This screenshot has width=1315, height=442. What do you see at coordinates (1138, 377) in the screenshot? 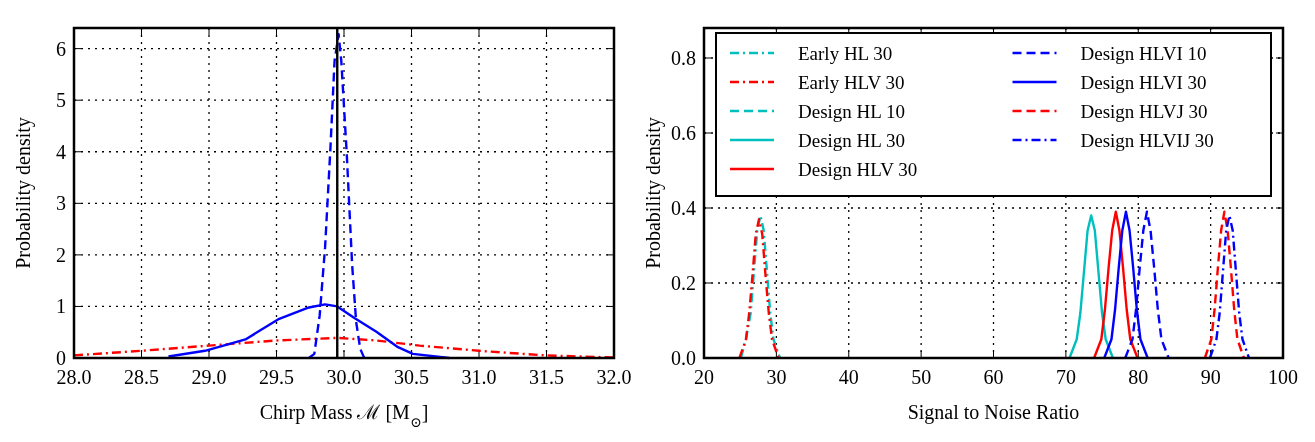
I see `x-tick-label: 80` at bounding box center [1138, 377].